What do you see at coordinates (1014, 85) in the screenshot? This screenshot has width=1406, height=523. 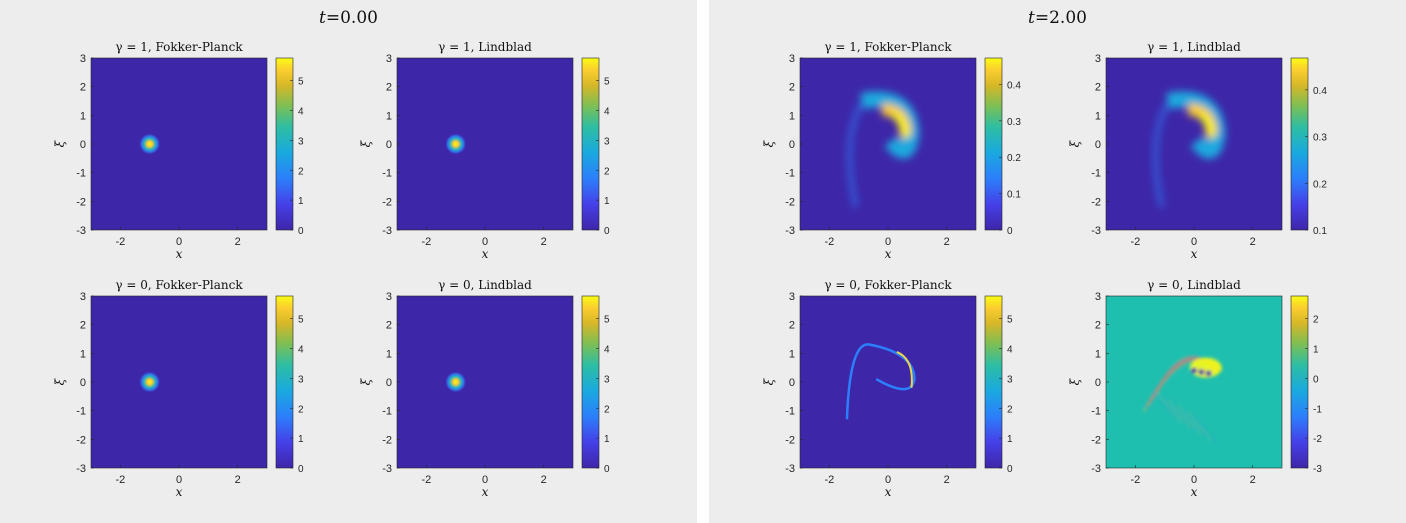 I see `colorbar-tick-label: 0.4` at bounding box center [1014, 85].